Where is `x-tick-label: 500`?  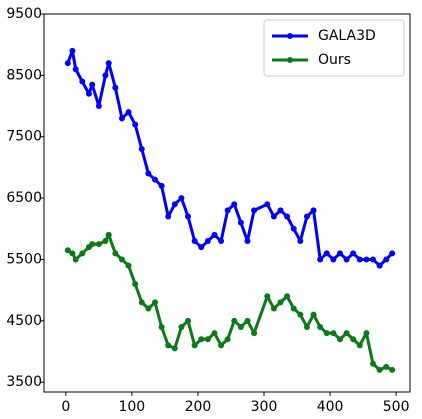
x-tick-label: 500 is located at coordinates (396, 407).